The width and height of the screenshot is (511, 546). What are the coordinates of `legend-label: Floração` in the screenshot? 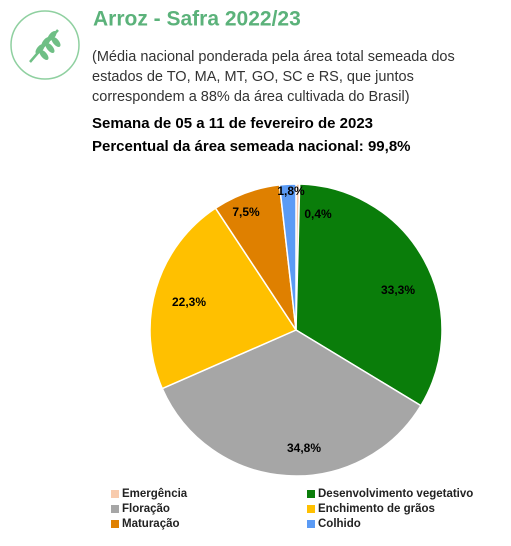 It's located at (146, 509).